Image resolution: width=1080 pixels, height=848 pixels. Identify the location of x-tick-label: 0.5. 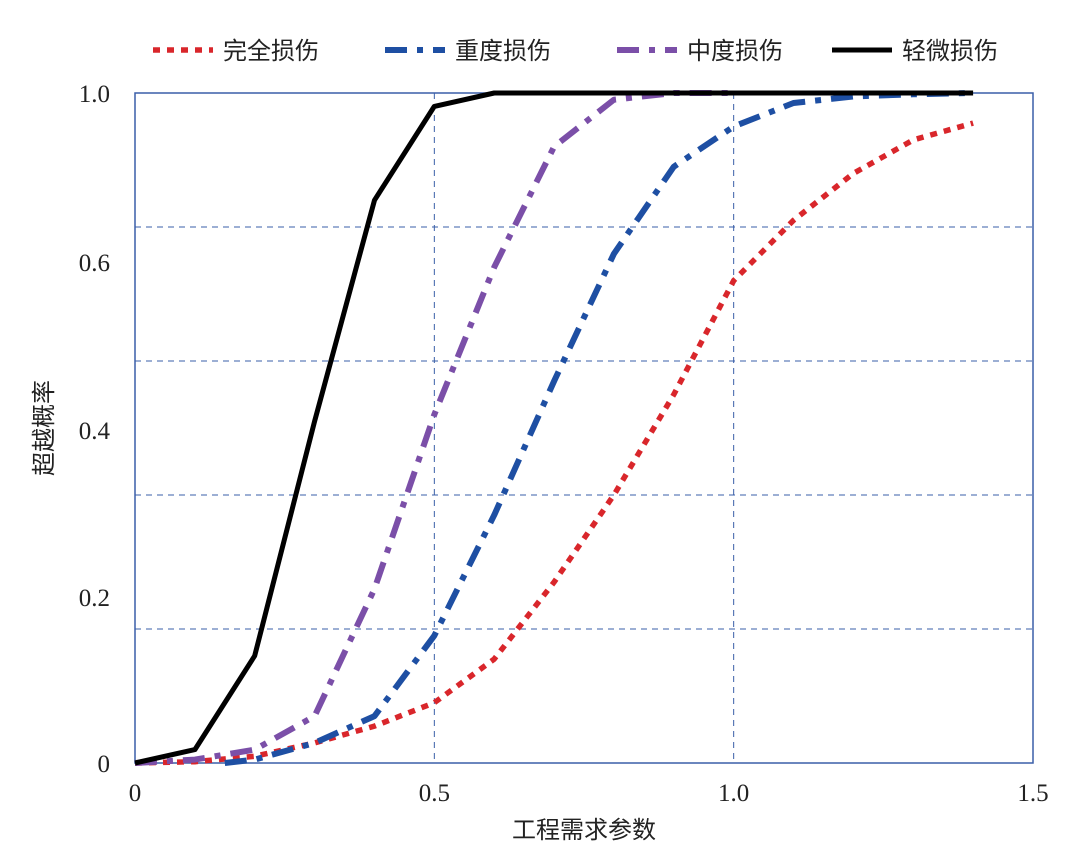
(434, 793).